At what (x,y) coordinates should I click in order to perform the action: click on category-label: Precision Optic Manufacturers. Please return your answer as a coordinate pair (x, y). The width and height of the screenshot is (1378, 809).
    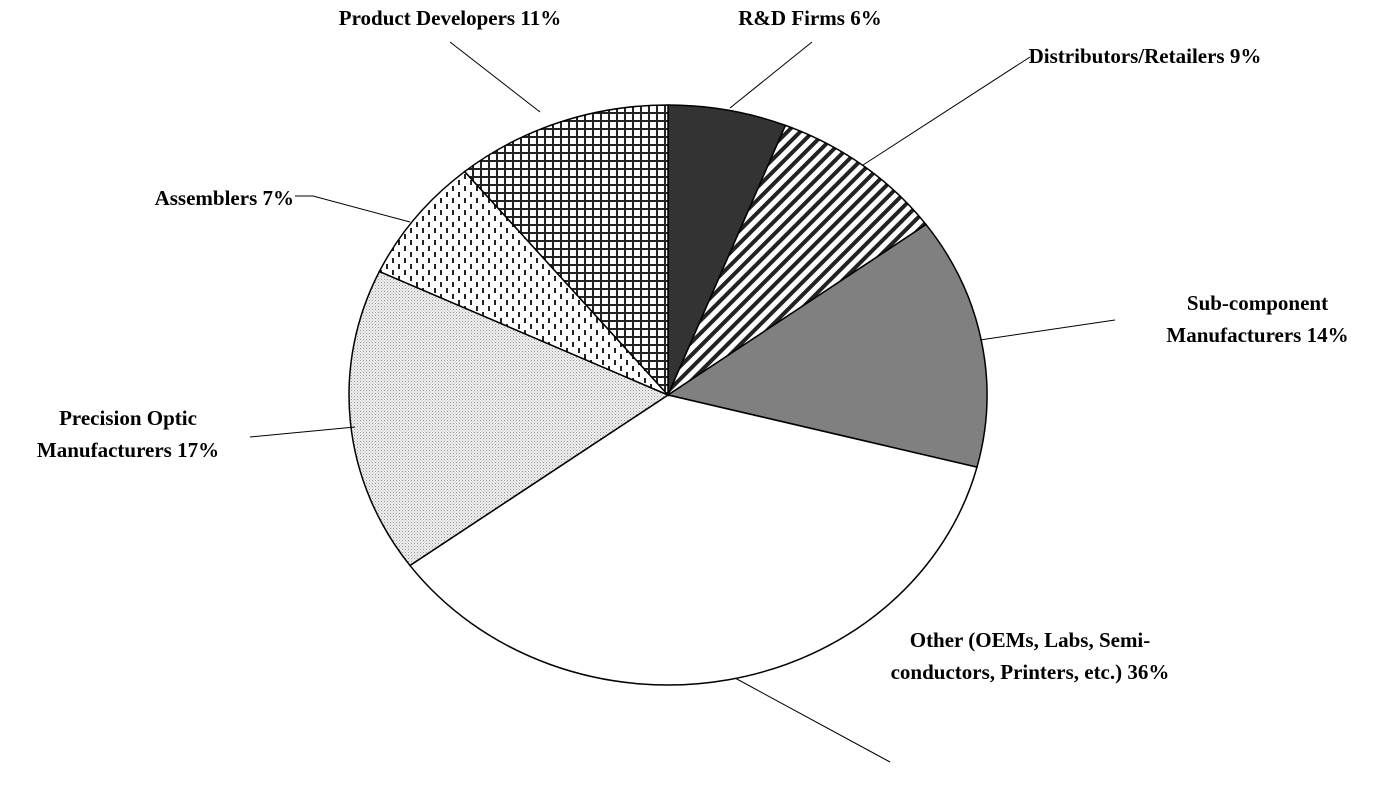
    Looking at the image, I should click on (116, 434).